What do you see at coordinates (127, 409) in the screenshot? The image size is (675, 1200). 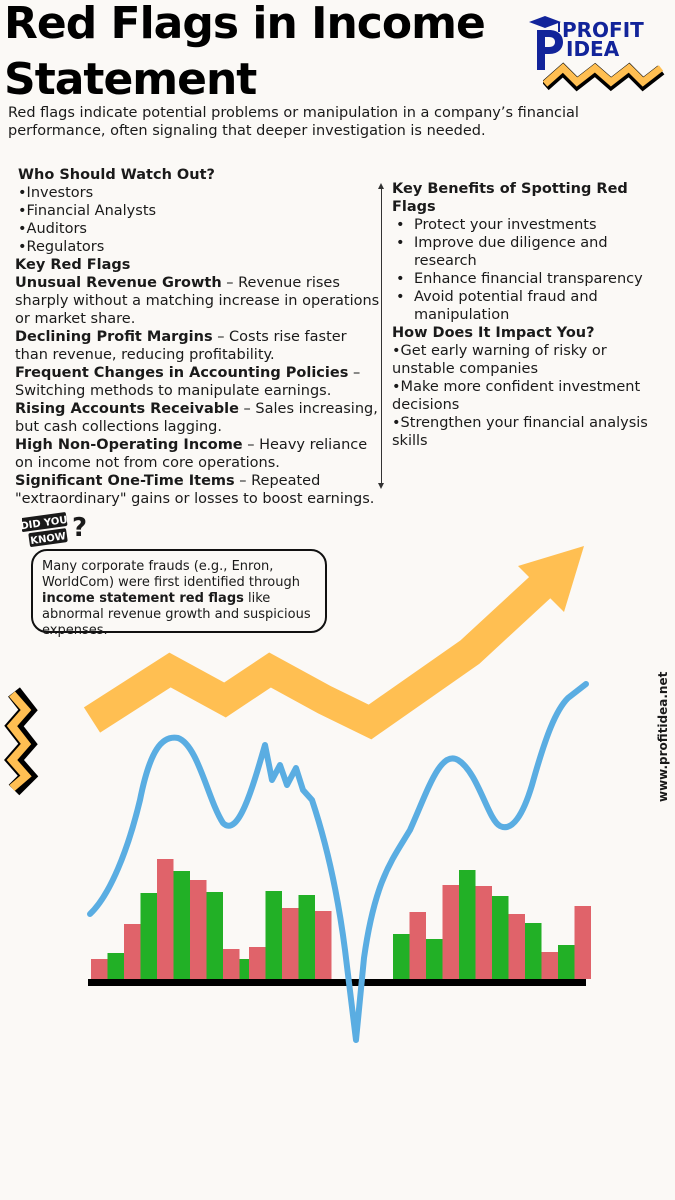 I see `red-flag-term: Rising Accounts Receivable` at bounding box center [127, 409].